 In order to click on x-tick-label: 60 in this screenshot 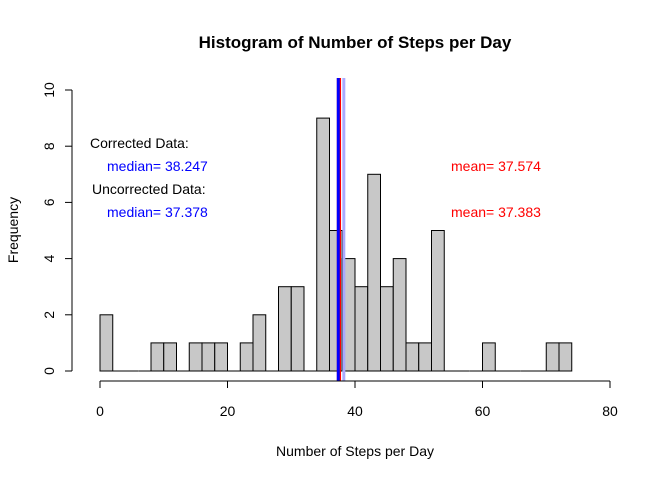, I will do `click(483, 411)`.